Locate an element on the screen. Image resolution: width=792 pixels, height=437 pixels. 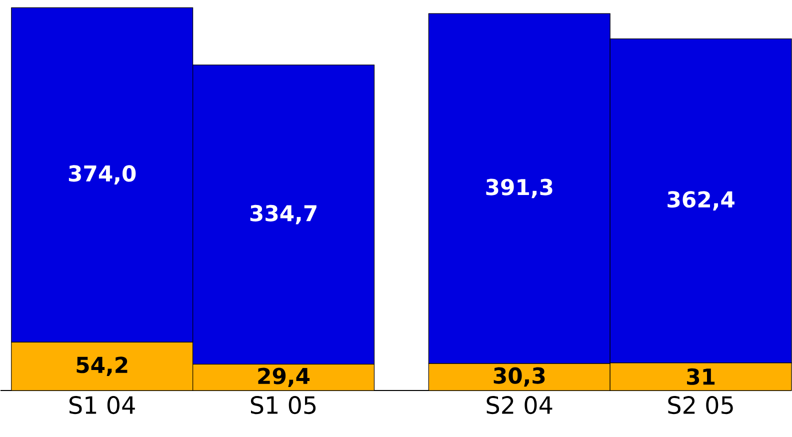
data-label: 334,7 is located at coordinates (283, 214).